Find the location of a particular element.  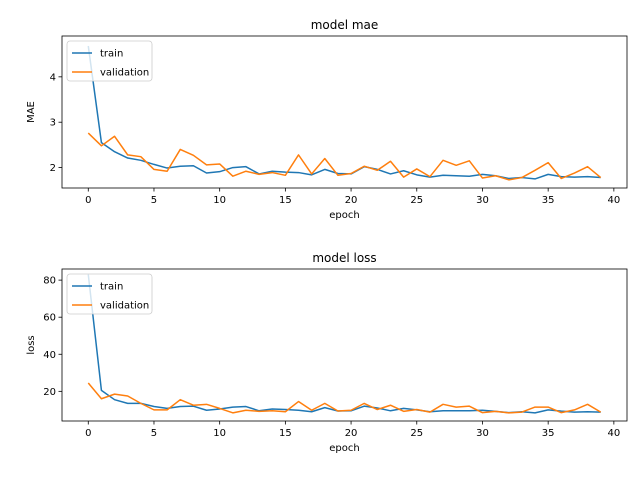

y-tick-label: 3 is located at coordinates (53, 123).